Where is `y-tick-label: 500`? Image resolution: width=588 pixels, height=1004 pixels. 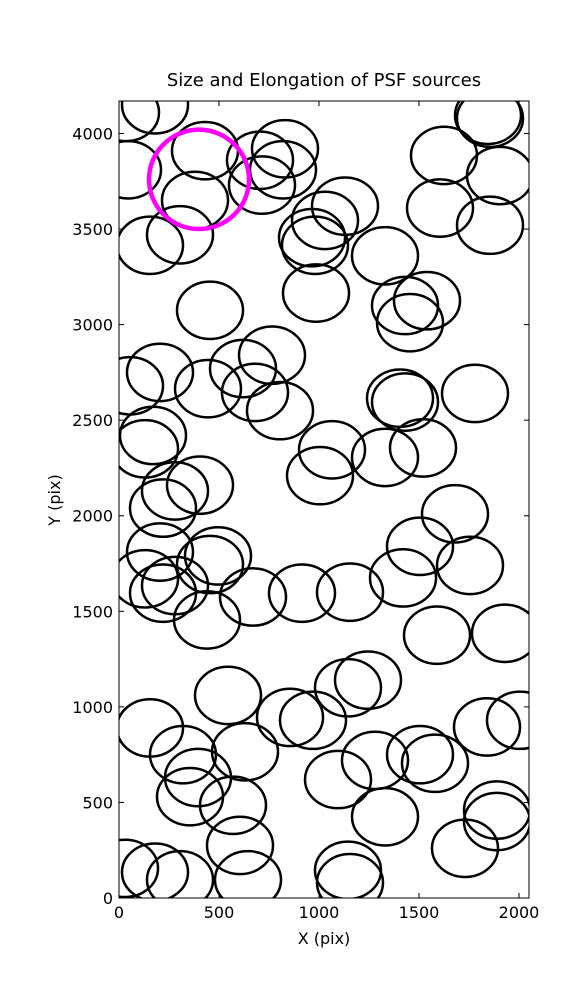
y-tick-label: 500 is located at coordinates (97, 802).